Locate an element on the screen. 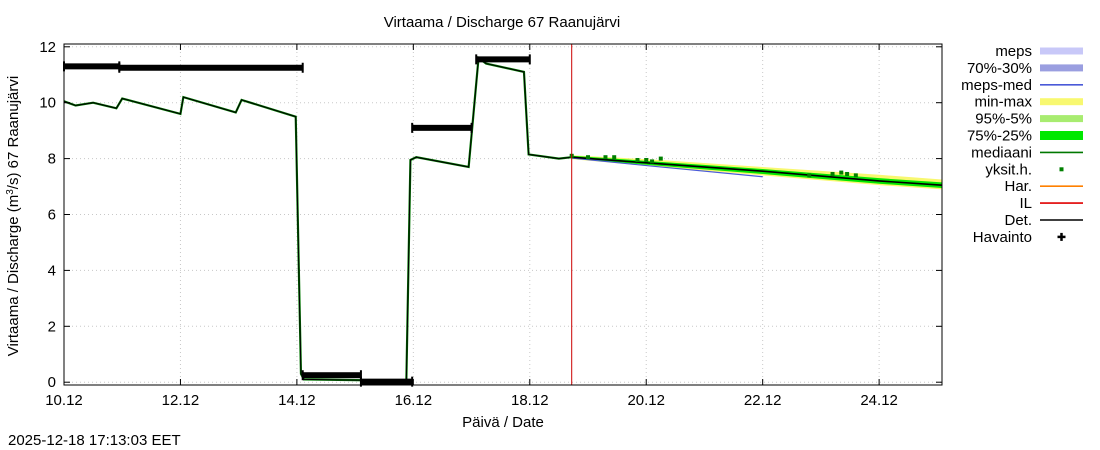  legend-label: 70%-30% is located at coordinates (999, 68).